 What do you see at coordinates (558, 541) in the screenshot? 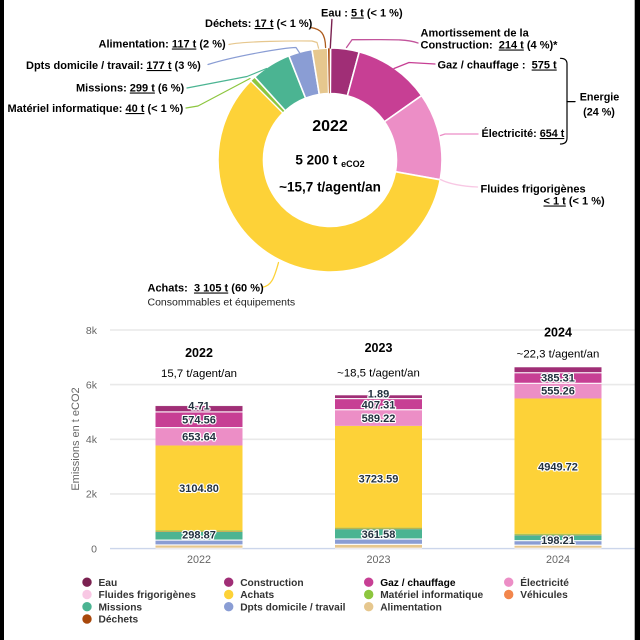
I see `svg-text: 198.21` at bounding box center [558, 541].